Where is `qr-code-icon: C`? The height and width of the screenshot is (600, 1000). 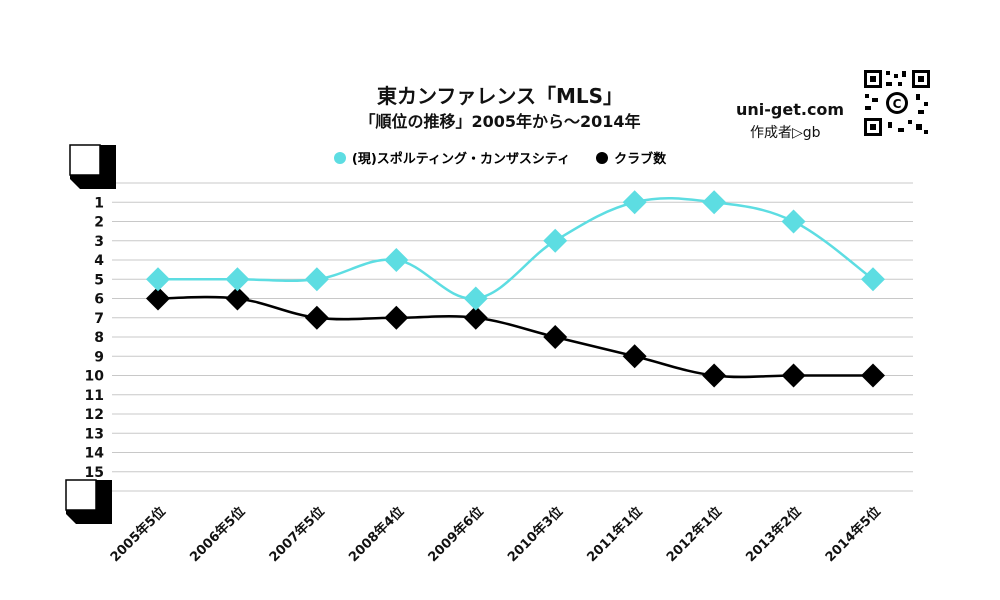
qr-code-icon: C is located at coordinates (897, 103).